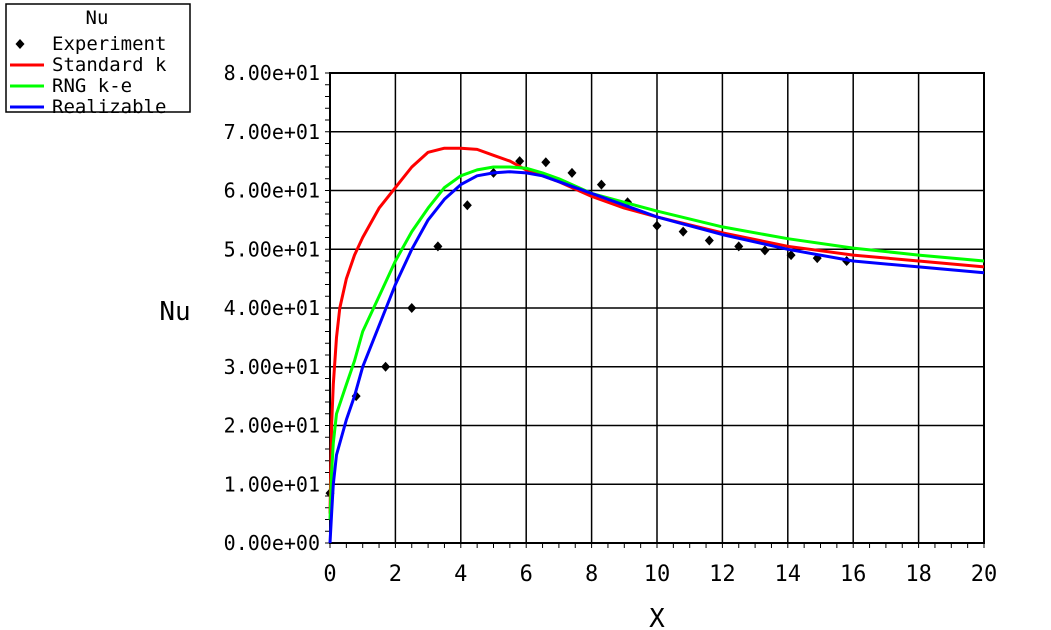  I want to click on x-tick-label: 20, so click(984, 574).